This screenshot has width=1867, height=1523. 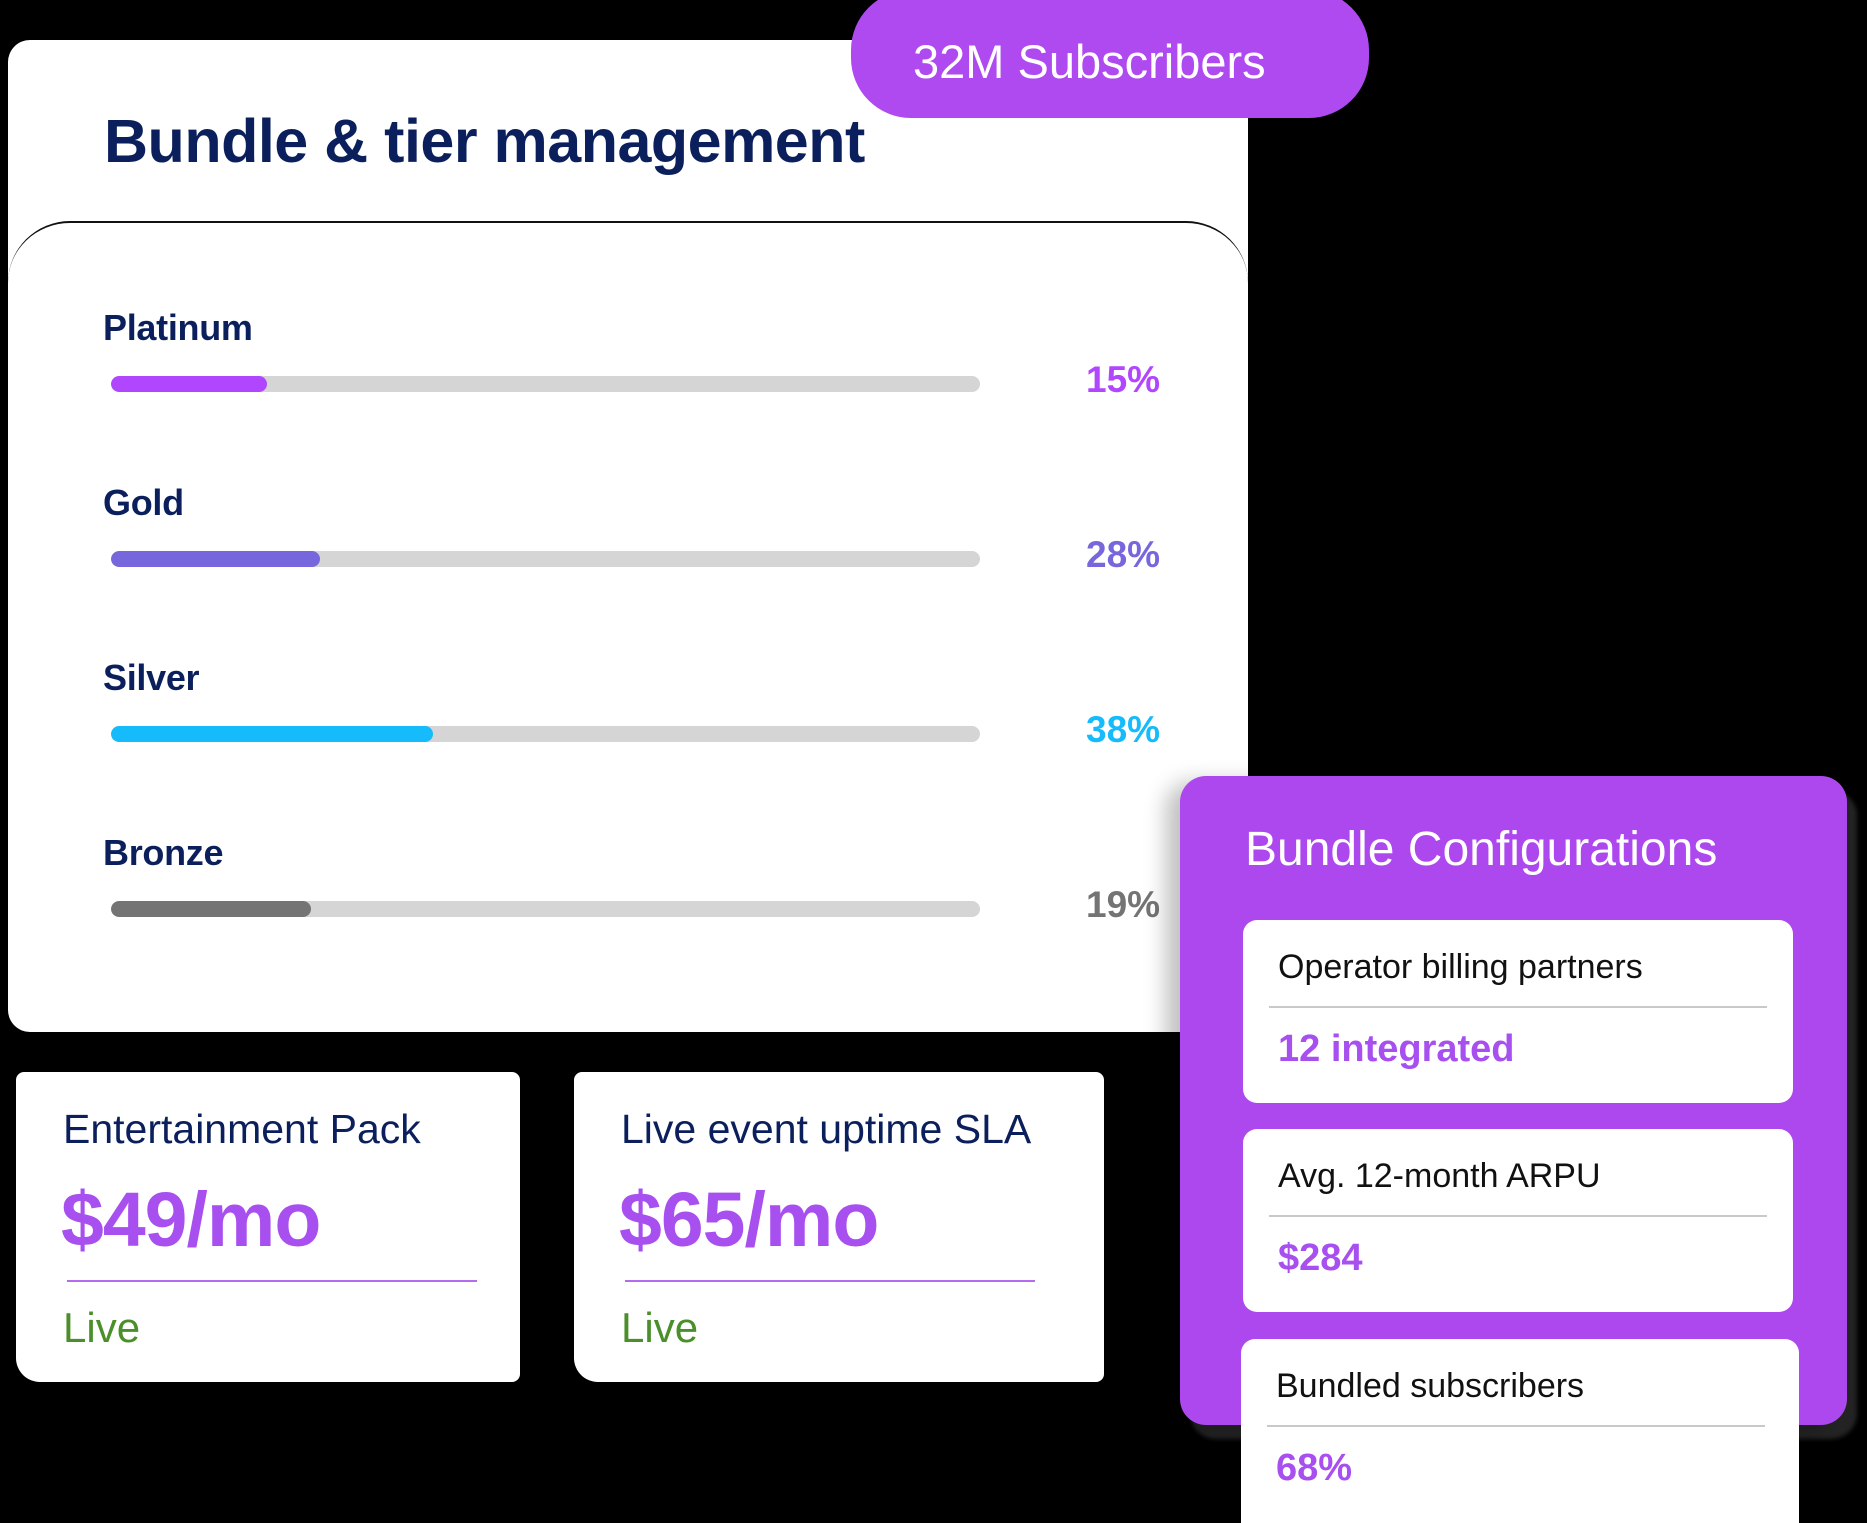 What do you see at coordinates (163, 852) in the screenshot?
I see `tier-label: Bronze` at bounding box center [163, 852].